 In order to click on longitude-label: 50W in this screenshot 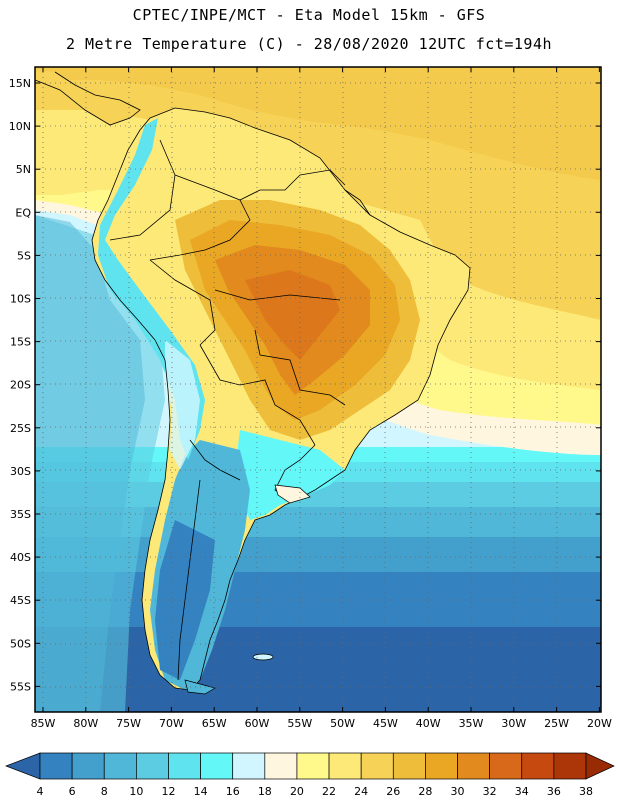, I will do `click(342, 723)`.